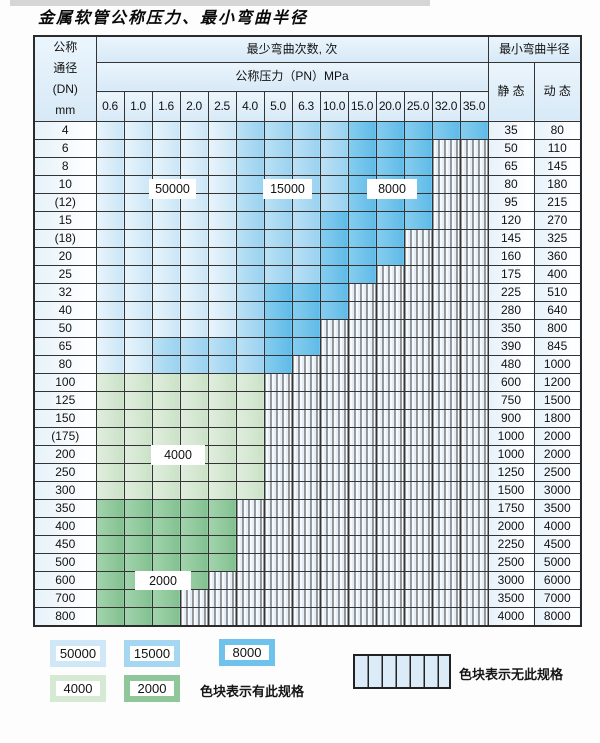  What do you see at coordinates (250, 202) in the screenshot?
I see `spec-cell-12-4.0` at bounding box center [250, 202].